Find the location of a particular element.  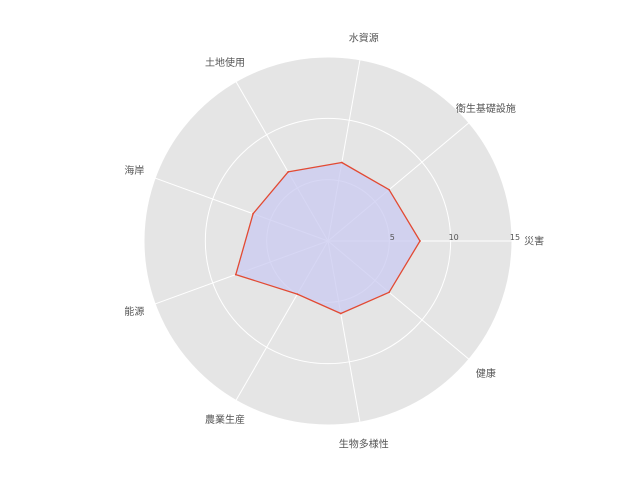

category-label-1: 災害 is located at coordinates (534, 241).